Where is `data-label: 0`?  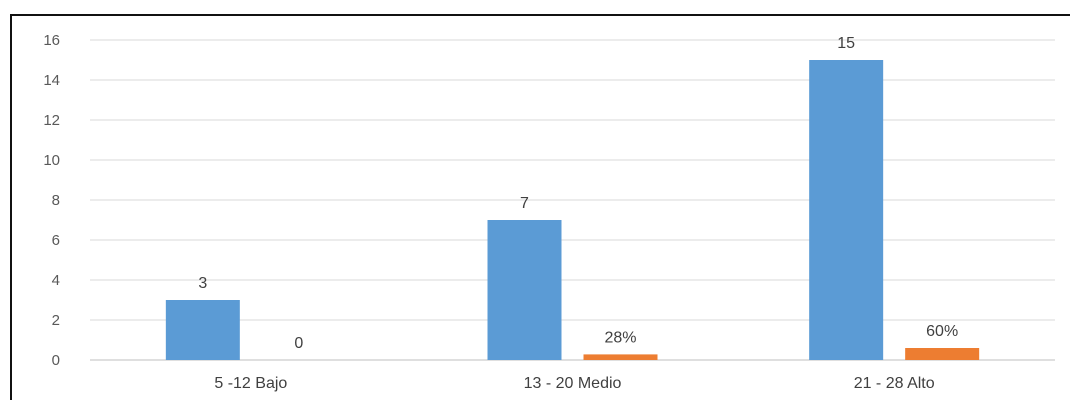 data-label: 0 is located at coordinates (298, 343).